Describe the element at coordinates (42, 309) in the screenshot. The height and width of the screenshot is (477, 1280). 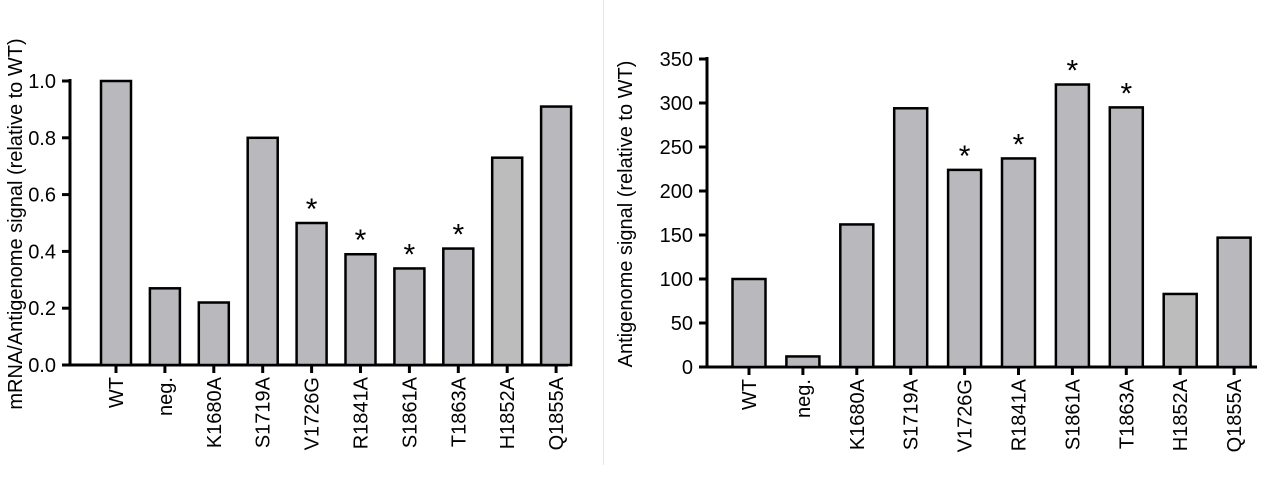
I see `y-tick-label: 0.2` at that location.